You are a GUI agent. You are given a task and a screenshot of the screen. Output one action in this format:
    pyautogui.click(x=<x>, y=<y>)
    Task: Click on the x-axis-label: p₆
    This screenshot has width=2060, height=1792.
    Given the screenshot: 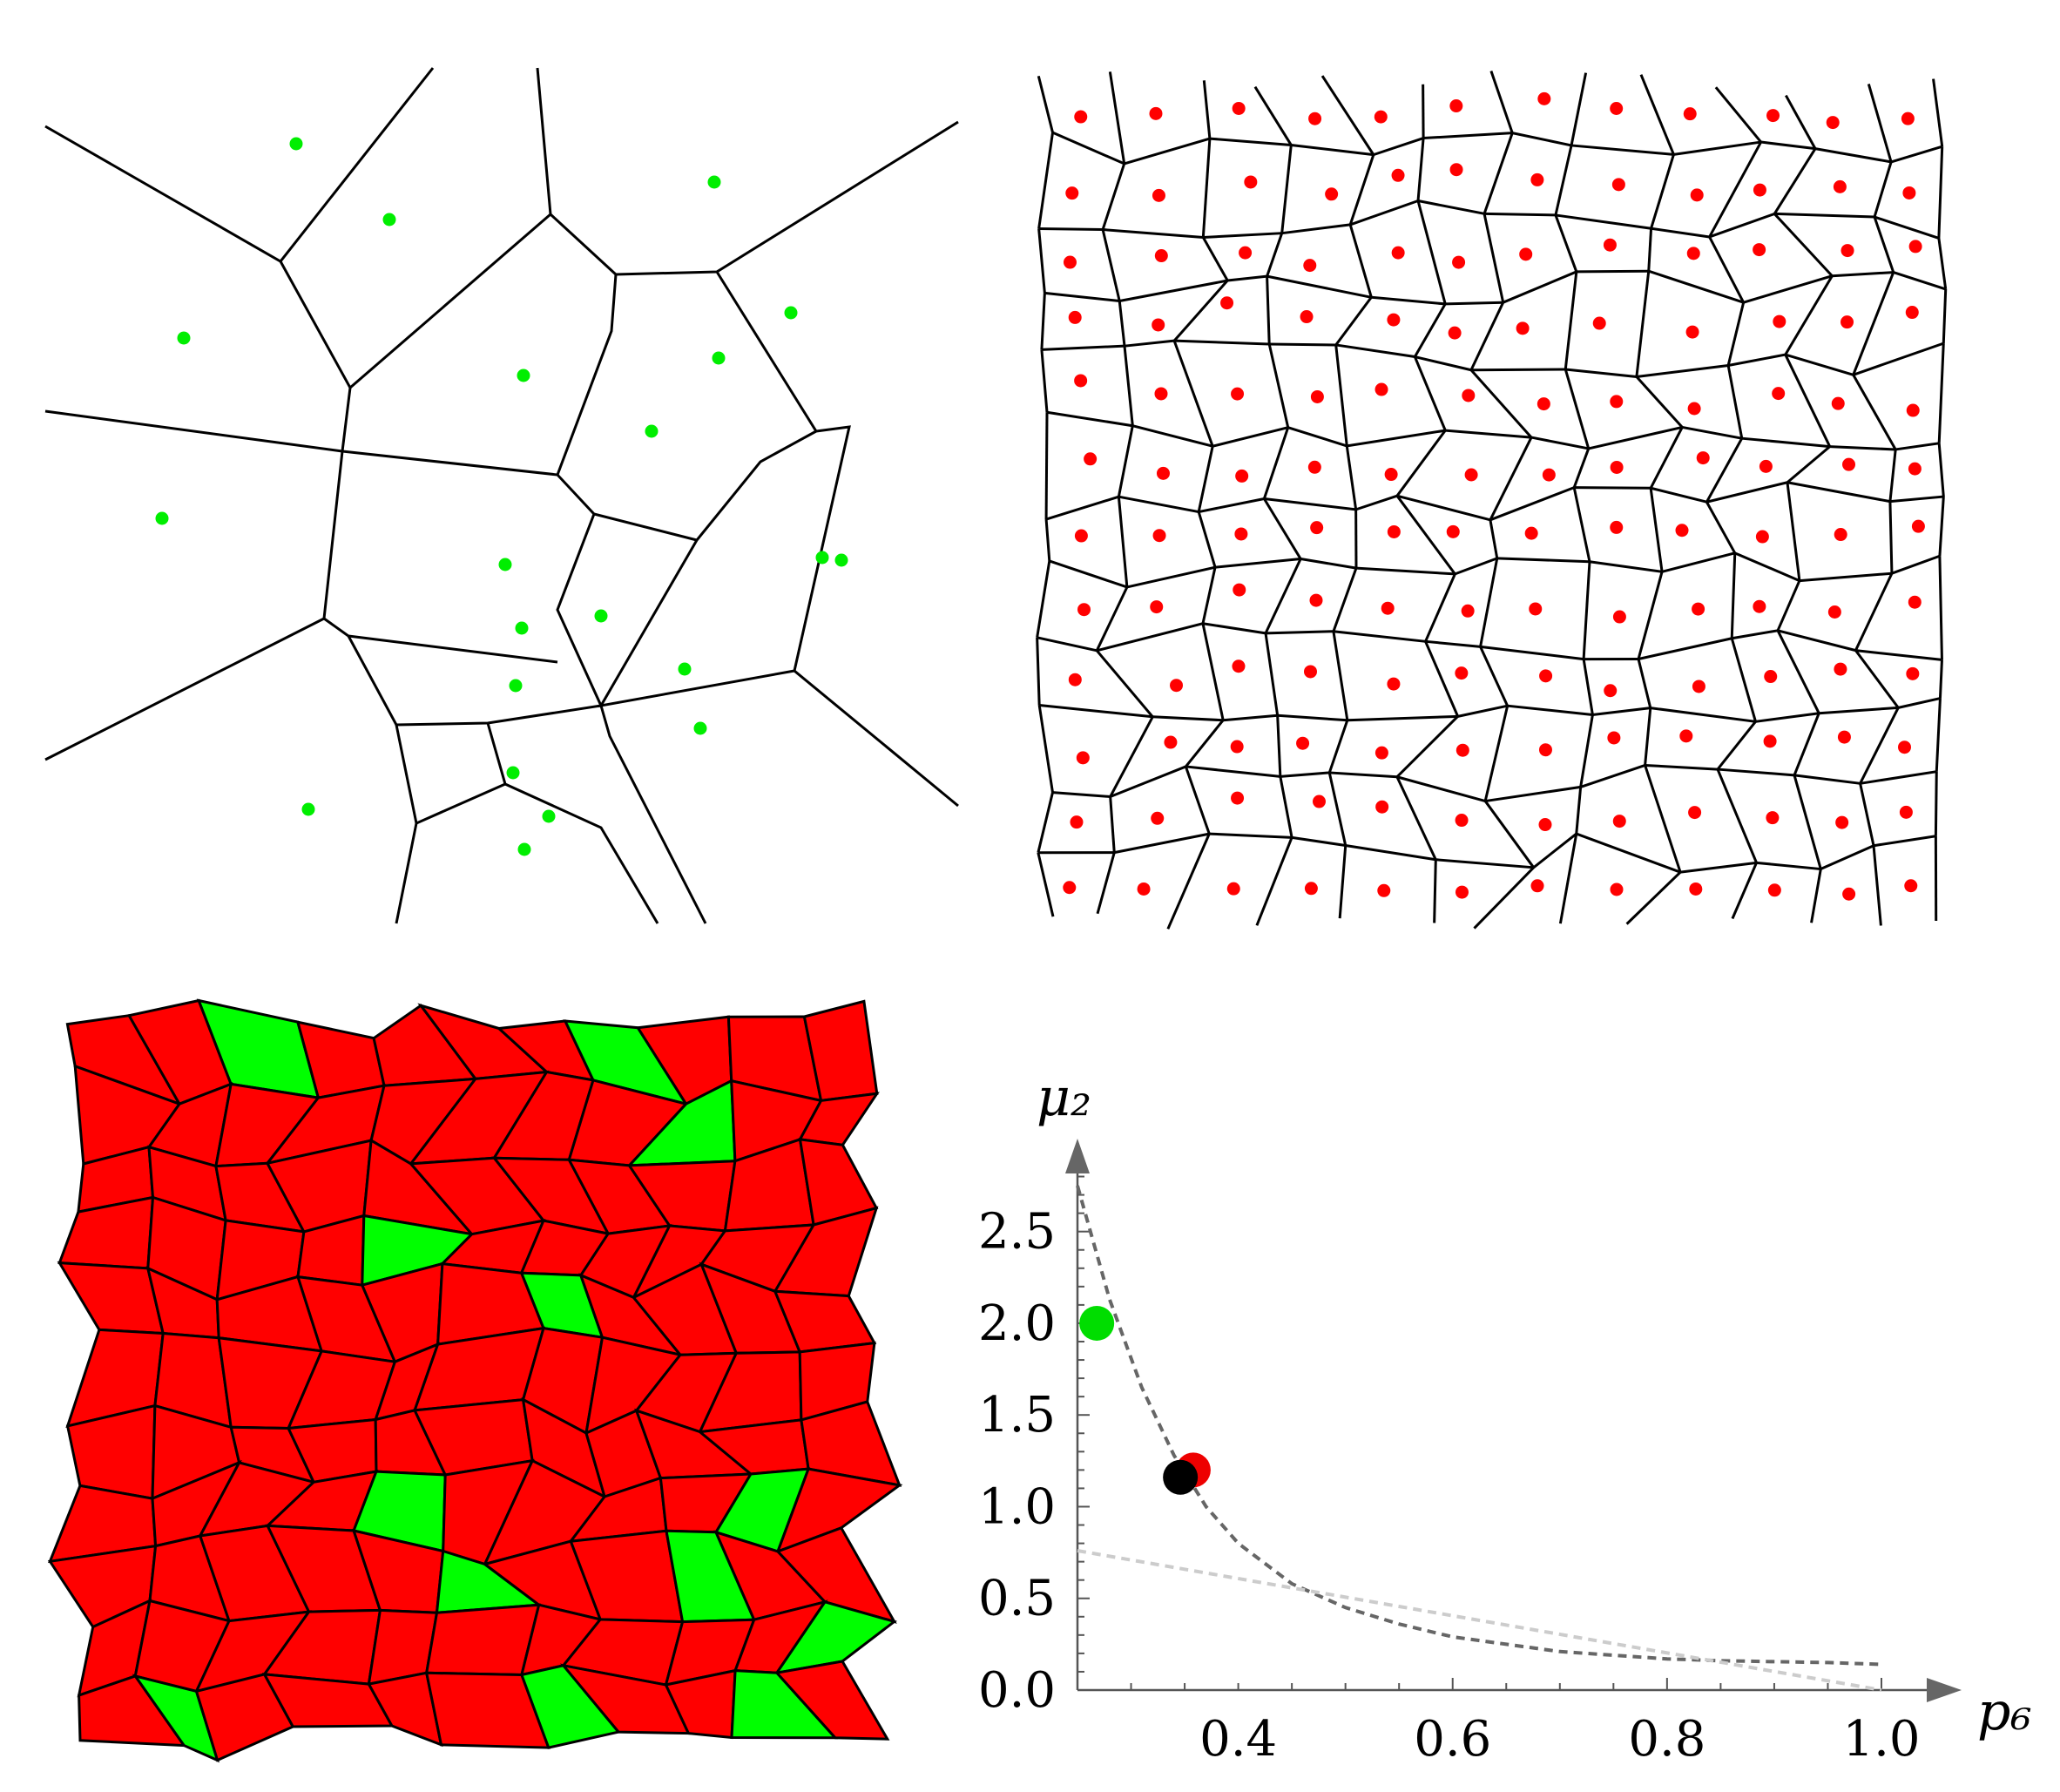 What is the action you would take?
    pyautogui.click(x=2004, y=1711)
    